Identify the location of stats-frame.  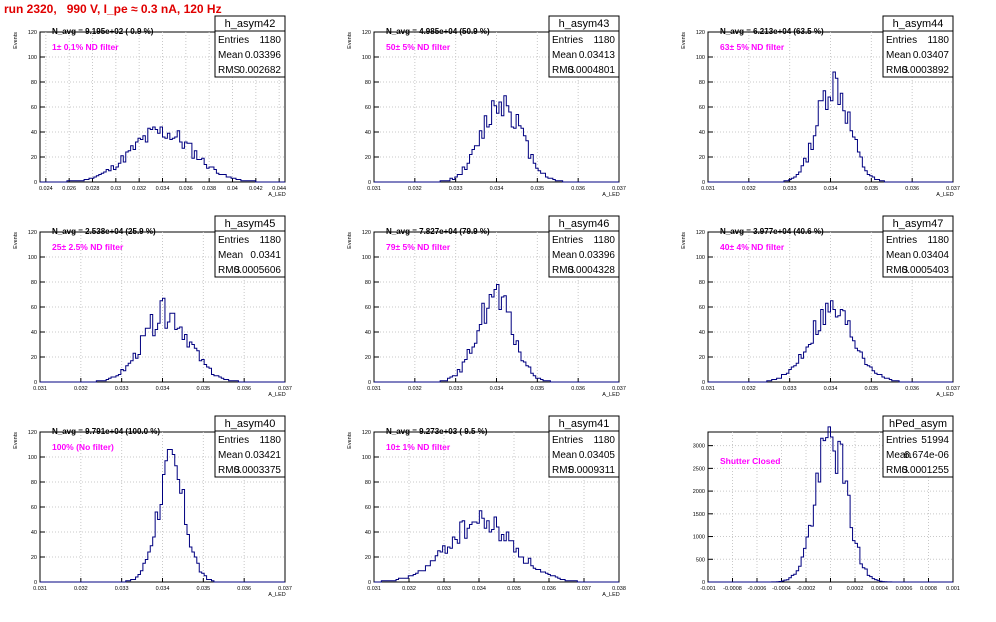
(250, 446).